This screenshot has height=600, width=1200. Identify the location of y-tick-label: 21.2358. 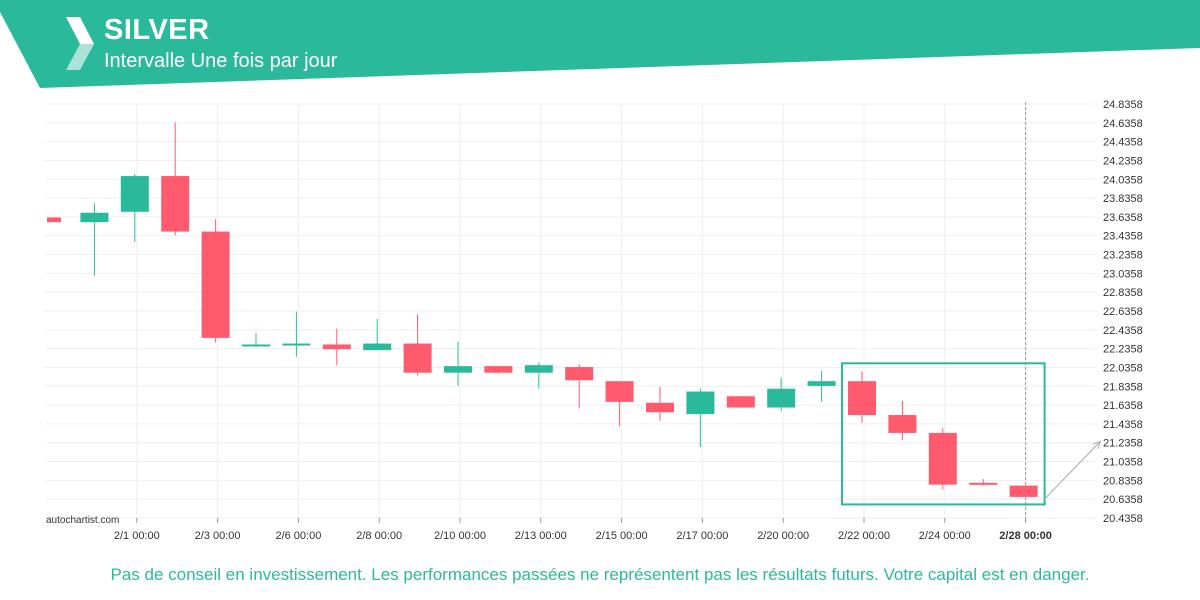
(1123, 444).